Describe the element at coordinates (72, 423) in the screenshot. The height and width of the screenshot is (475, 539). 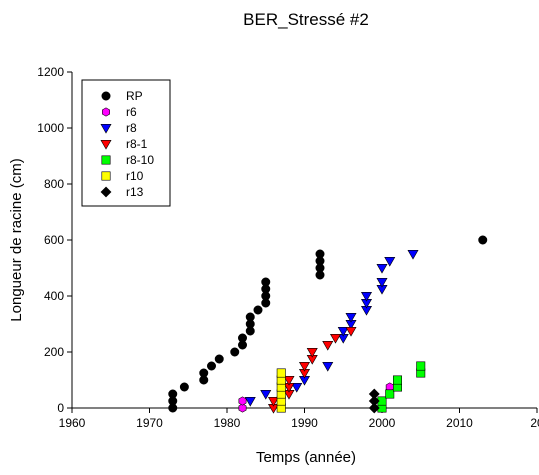
I see `x-tick-label: 1960` at that location.